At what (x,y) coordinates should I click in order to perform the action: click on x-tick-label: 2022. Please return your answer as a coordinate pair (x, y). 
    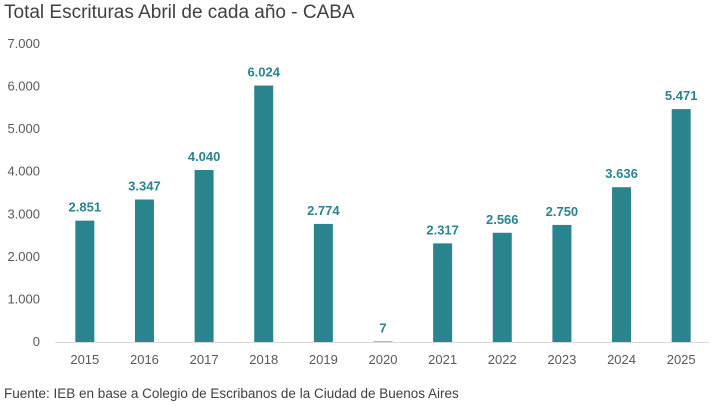
    Looking at the image, I should click on (502, 359).